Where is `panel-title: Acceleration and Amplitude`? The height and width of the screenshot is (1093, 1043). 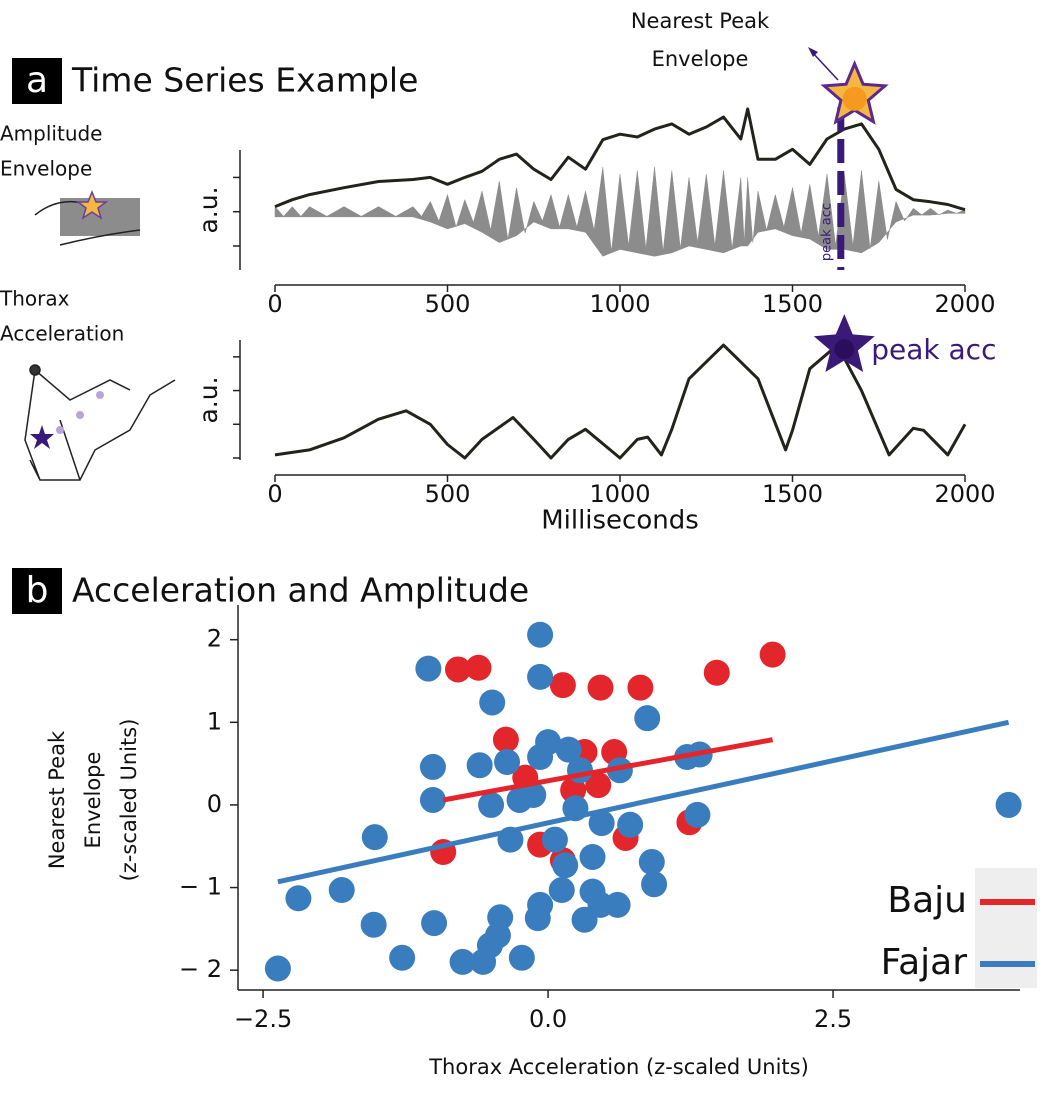 panel-title: Acceleration and Amplitude is located at coordinates (300, 590).